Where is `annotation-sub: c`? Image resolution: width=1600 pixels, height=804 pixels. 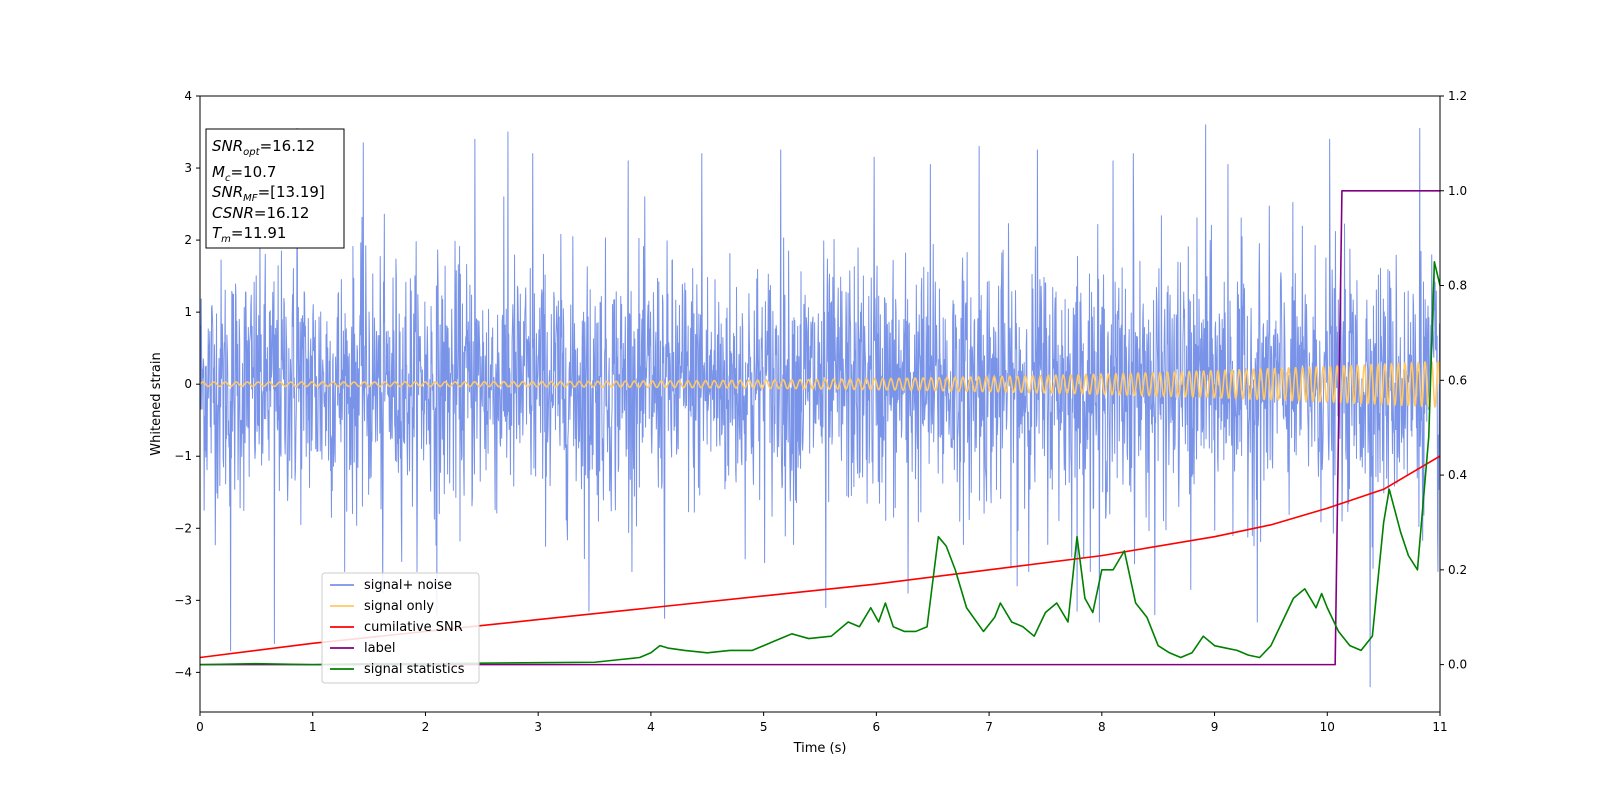
annotation-sub: c is located at coordinates (228, 178).